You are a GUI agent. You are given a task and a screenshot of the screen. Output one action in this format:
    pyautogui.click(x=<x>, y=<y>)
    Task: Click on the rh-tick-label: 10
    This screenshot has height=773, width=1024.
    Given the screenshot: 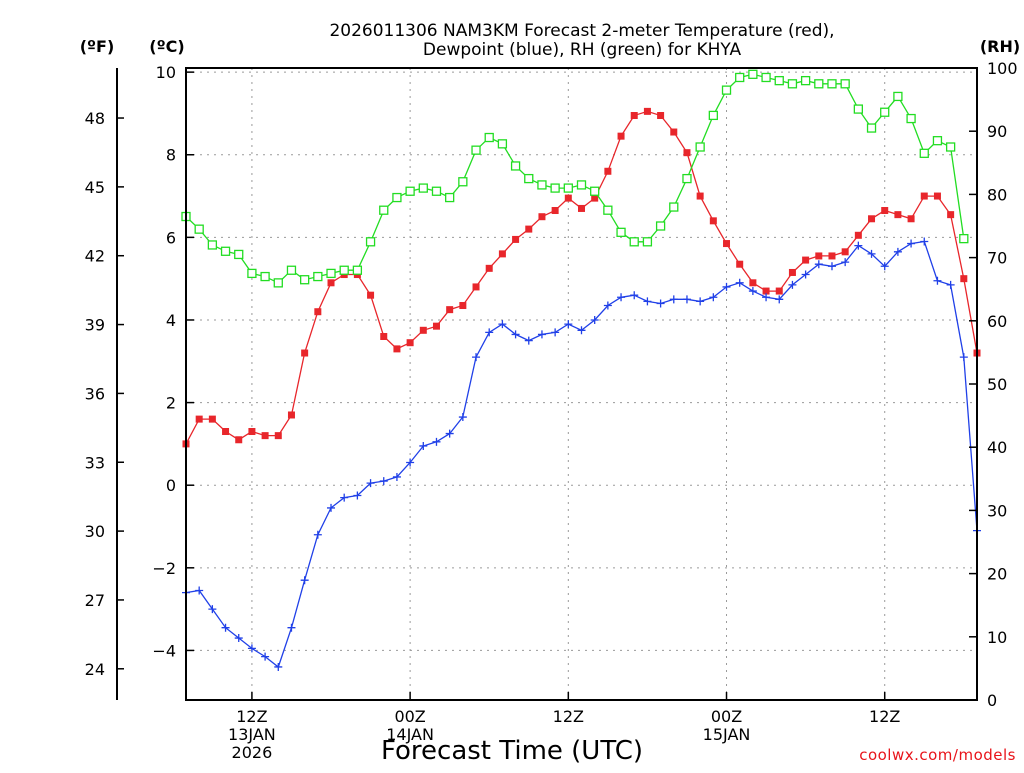 What is the action you would take?
    pyautogui.click(x=997, y=637)
    